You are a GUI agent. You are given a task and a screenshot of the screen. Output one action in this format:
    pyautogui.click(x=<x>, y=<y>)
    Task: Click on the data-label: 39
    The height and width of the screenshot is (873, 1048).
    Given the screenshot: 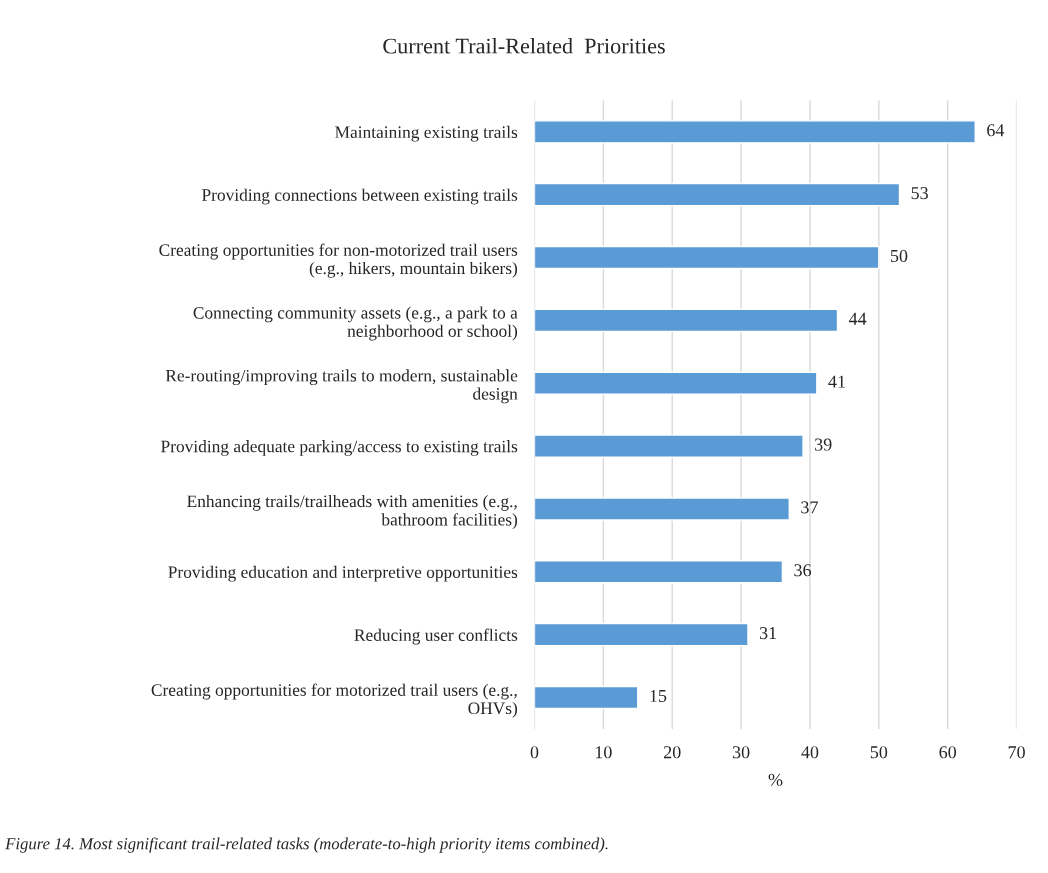 What is the action you would take?
    pyautogui.click(x=823, y=444)
    